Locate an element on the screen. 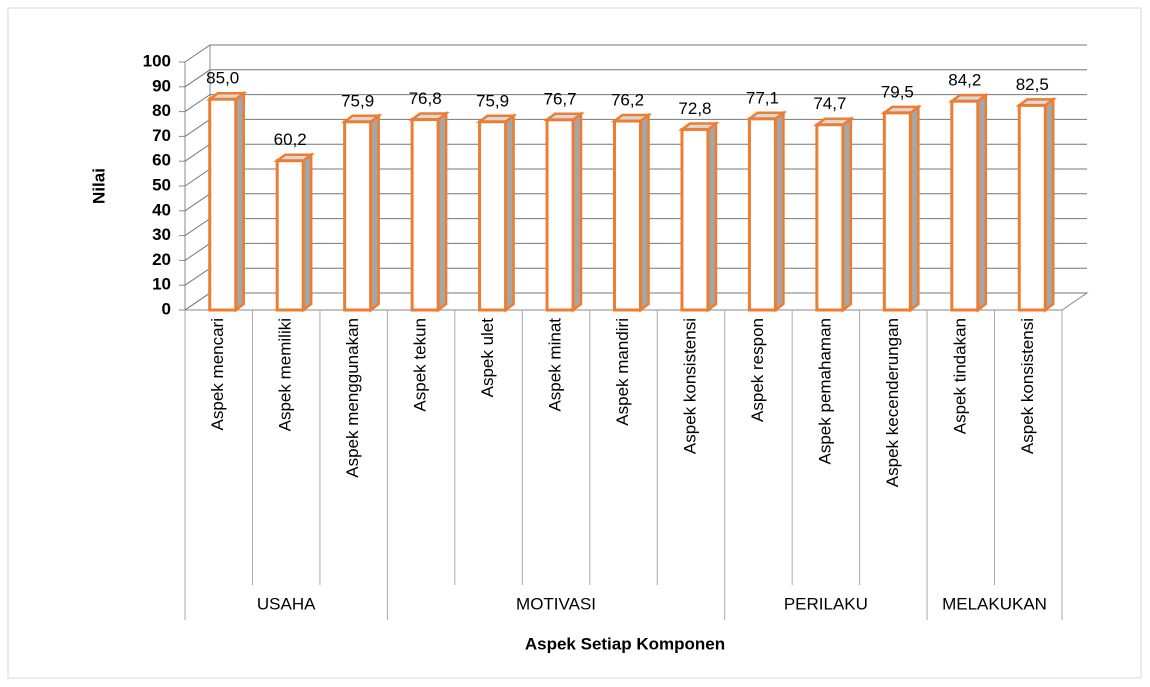  x-tick-label: Aspek menggunakan is located at coordinates (352, 398).